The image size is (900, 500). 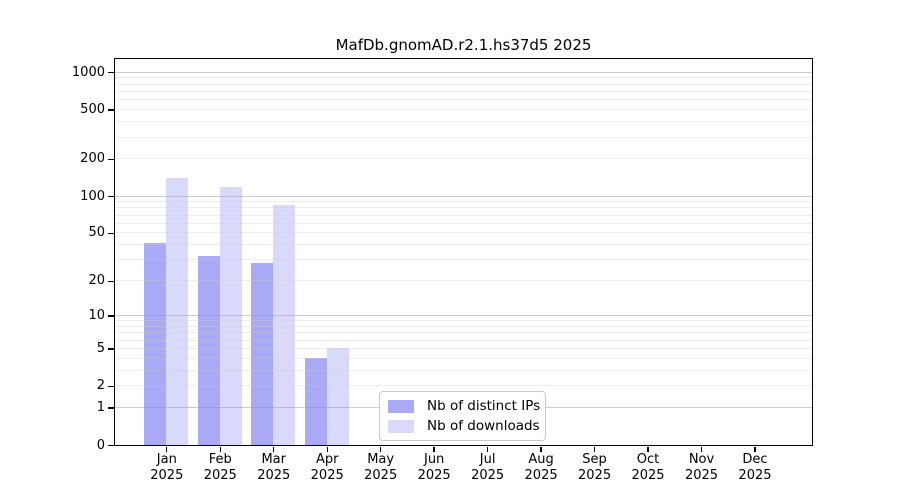 I want to click on x-tick-month: Oct, so click(x=648, y=459).